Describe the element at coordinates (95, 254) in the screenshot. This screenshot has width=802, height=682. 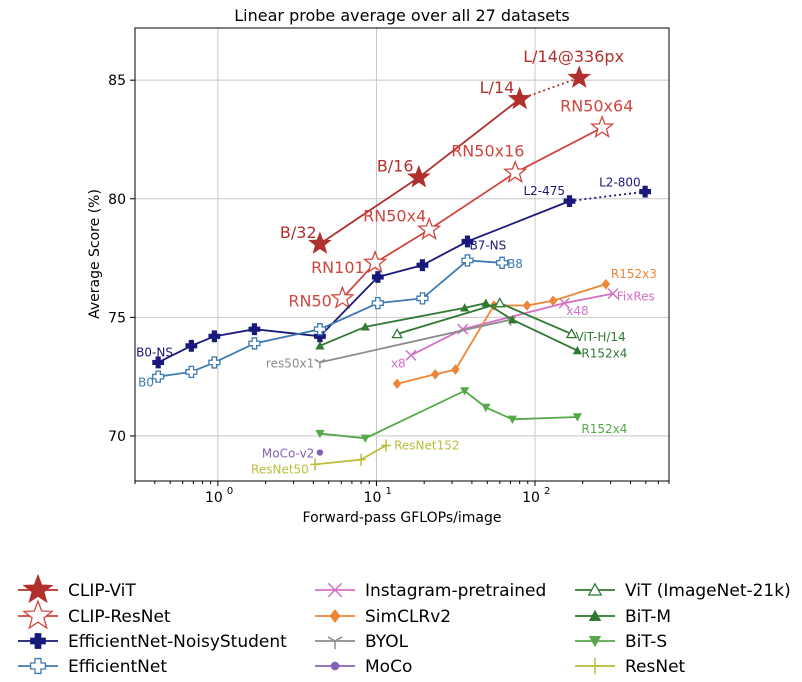
I see `y-axis-label: Average Score (%)` at that location.